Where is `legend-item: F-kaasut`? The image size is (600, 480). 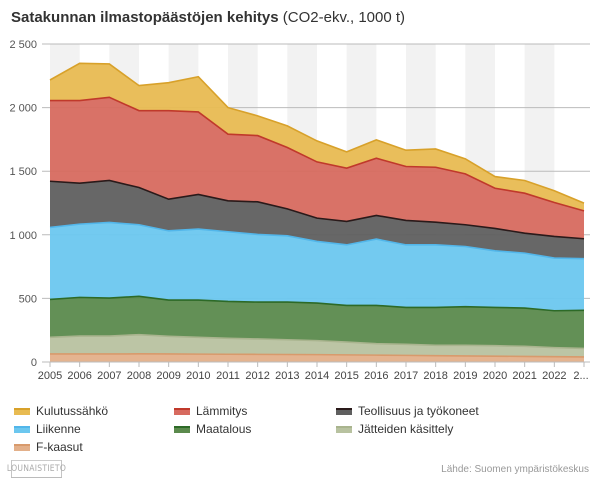
legend-item: F-kaasut is located at coordinates (48, 447).